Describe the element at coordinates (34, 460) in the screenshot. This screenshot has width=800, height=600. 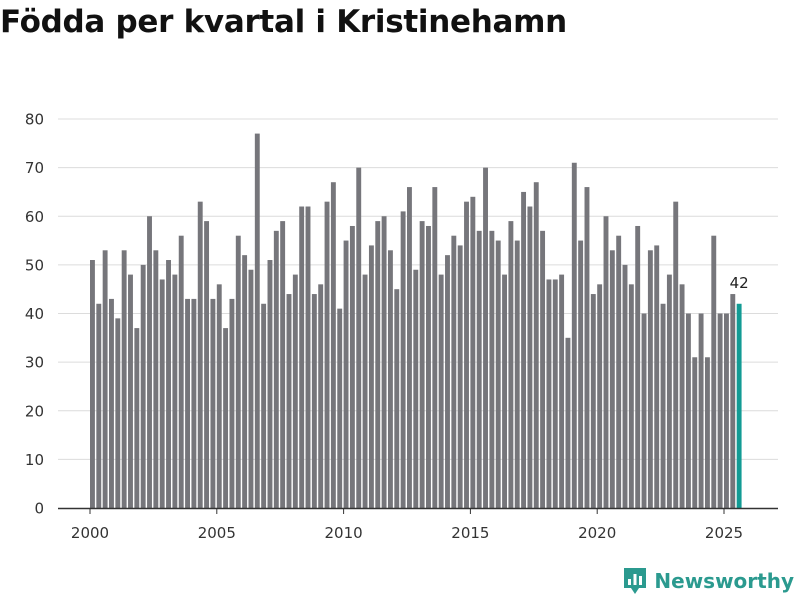
I see `y-tick-label: 10` at that location.